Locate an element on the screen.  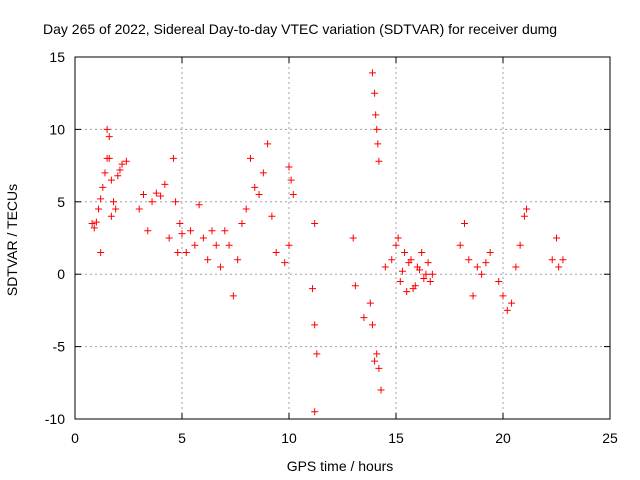
y-tick-label: -5 is located at coordinates (59, 347).